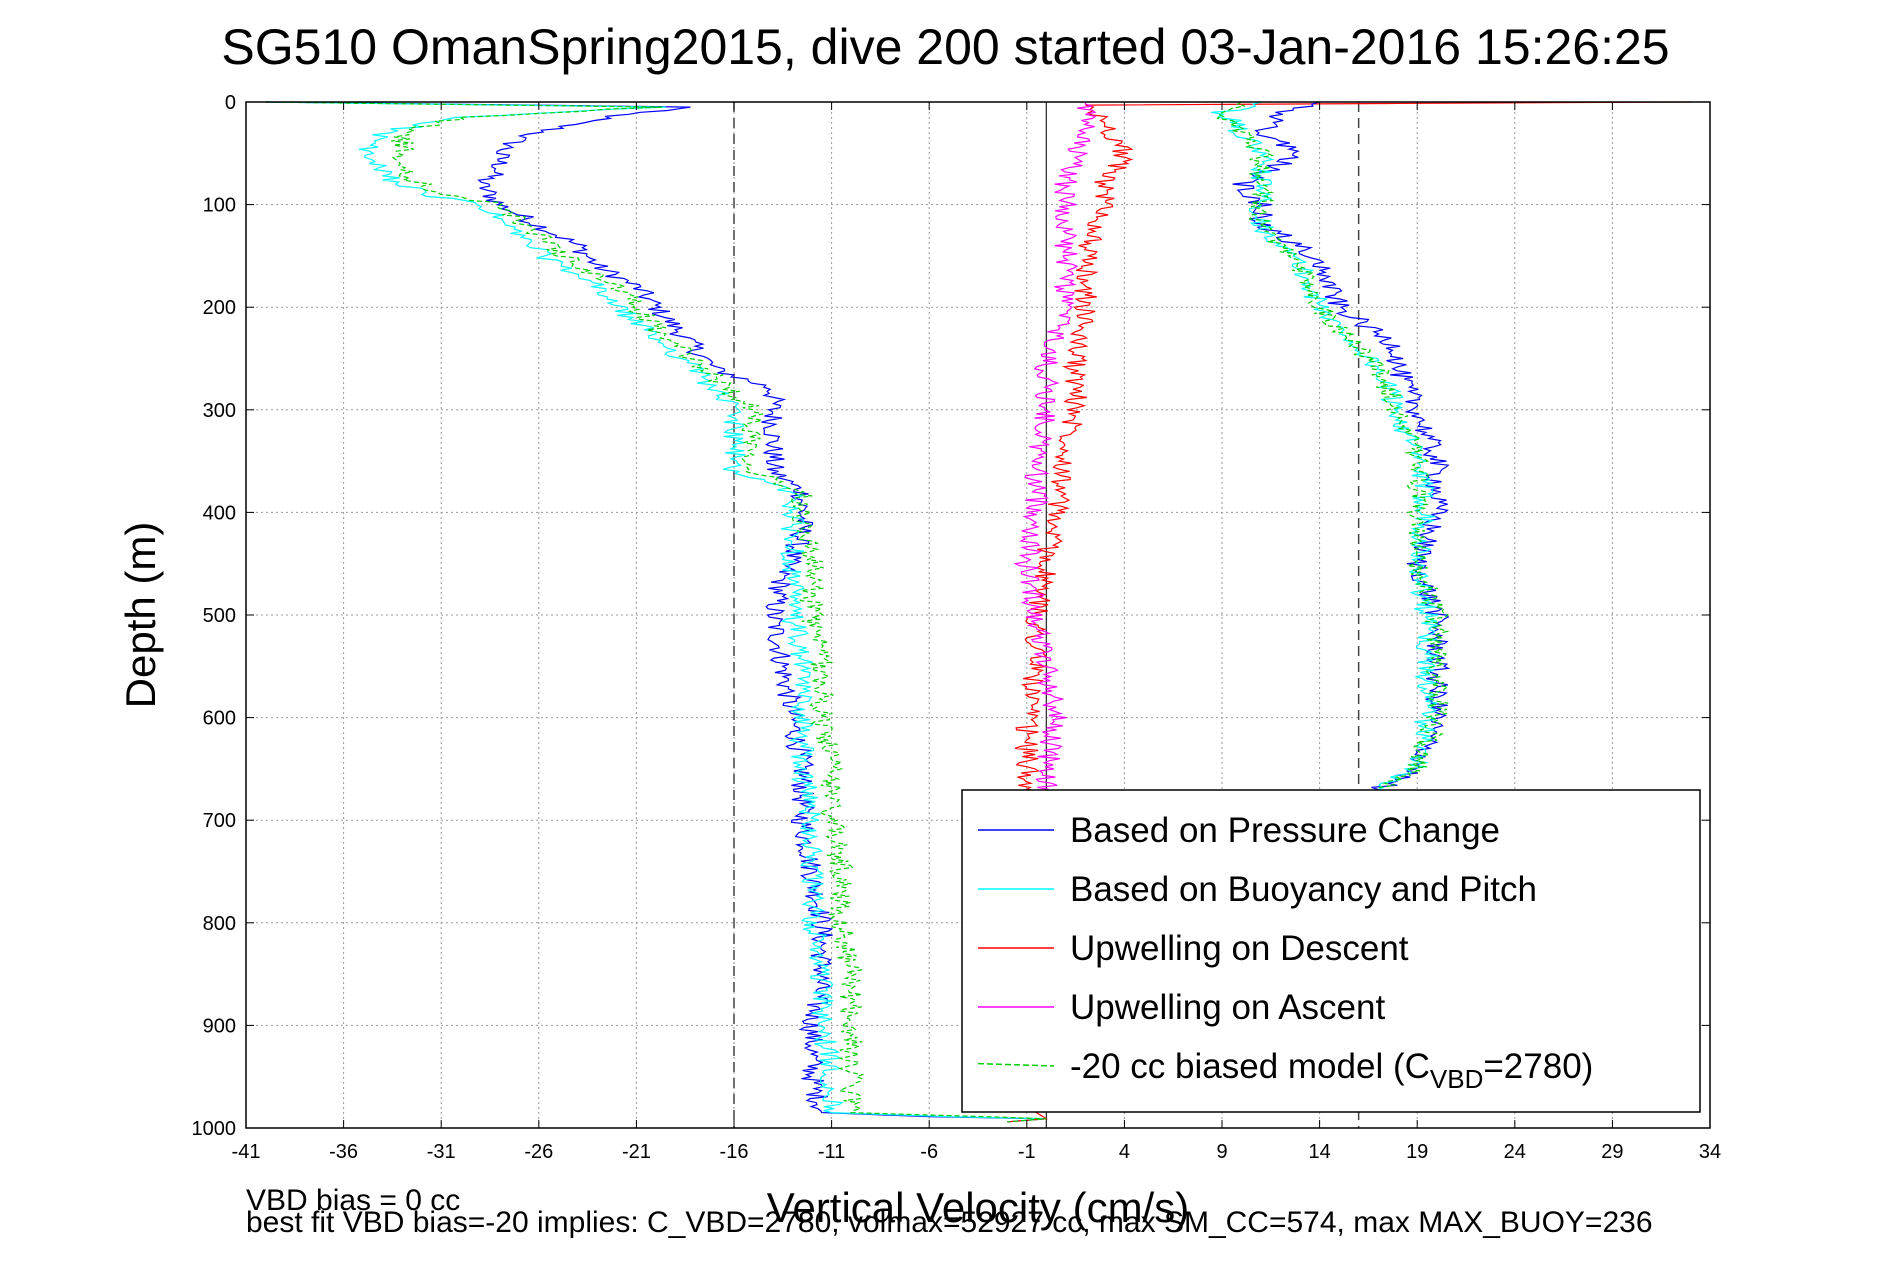 The image size is (1891, 1262). What do you see at coordinates (636, 1152) in the screenshot?
I see `x-tick-label: -21` at bounding box center [636, 1152].